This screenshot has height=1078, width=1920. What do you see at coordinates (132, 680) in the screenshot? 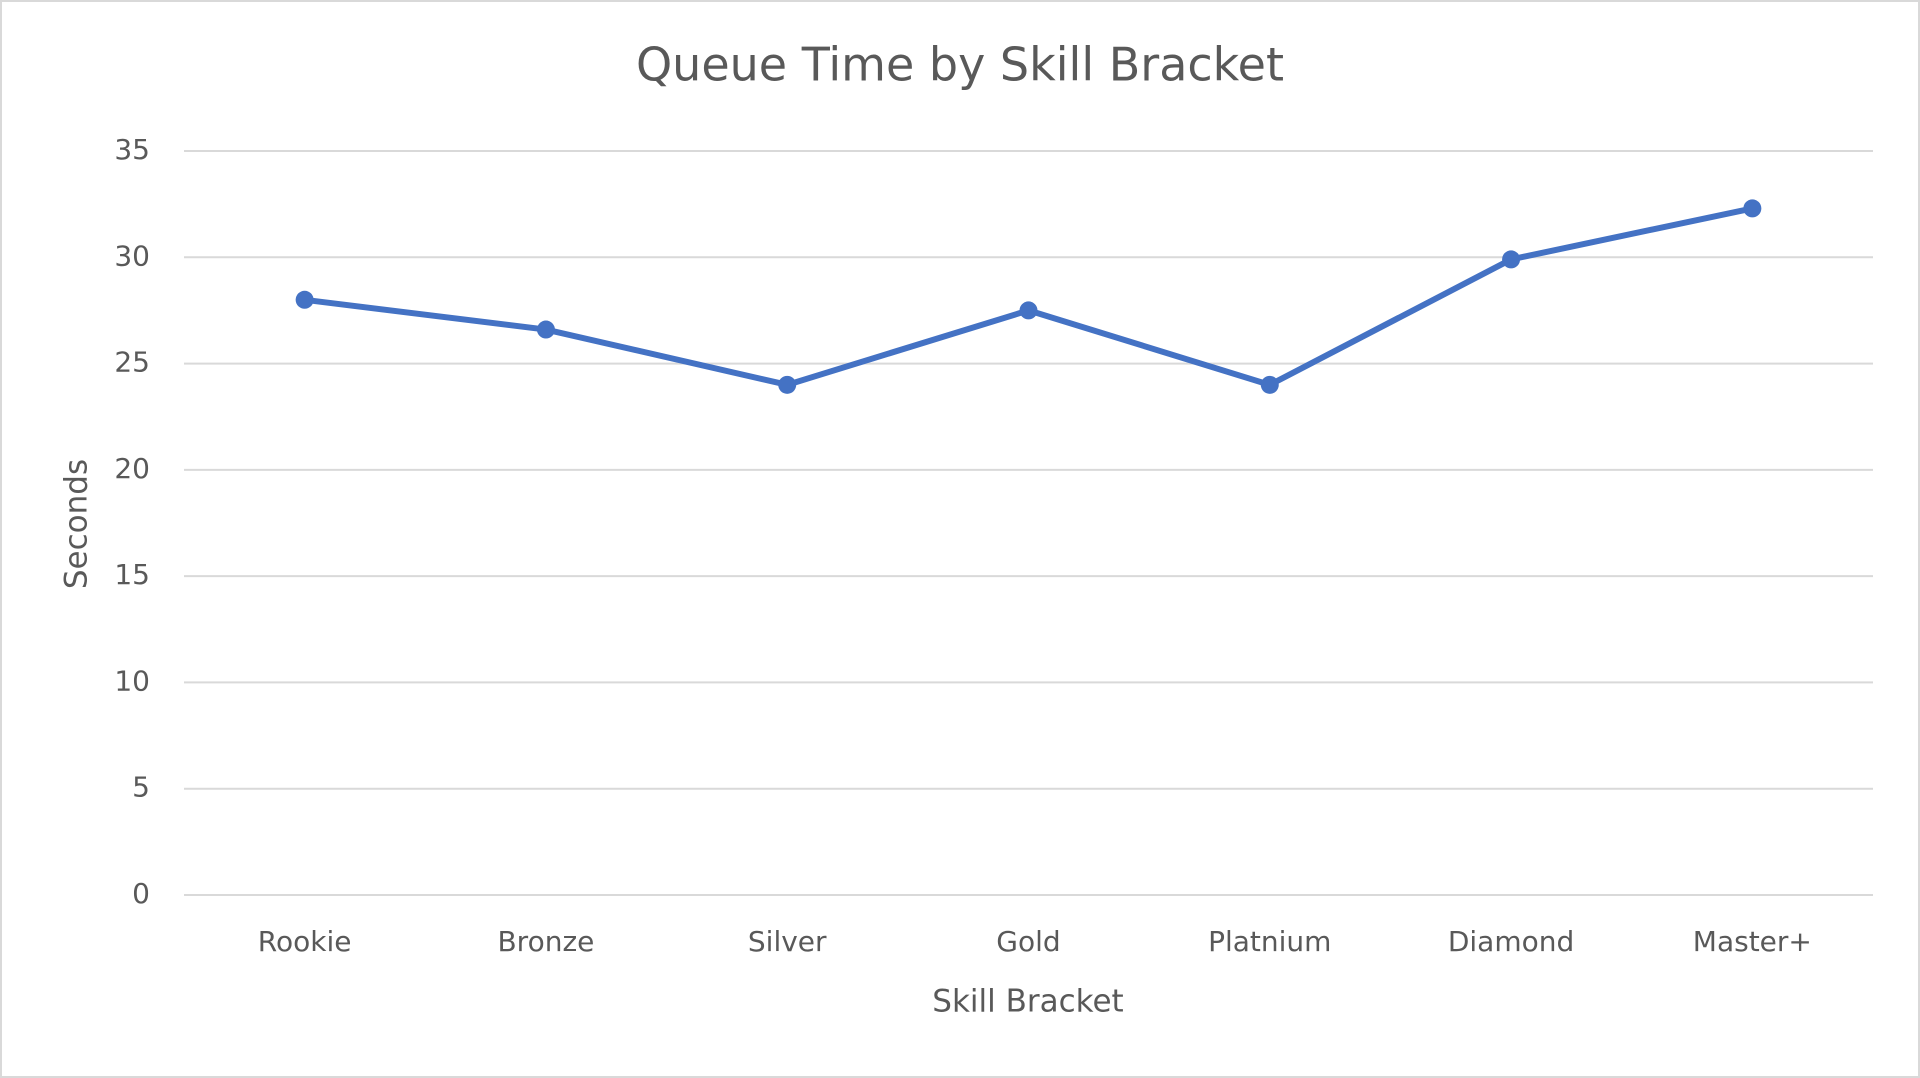
I see `y-tick-label: 10` at bounding box center [132, 680].